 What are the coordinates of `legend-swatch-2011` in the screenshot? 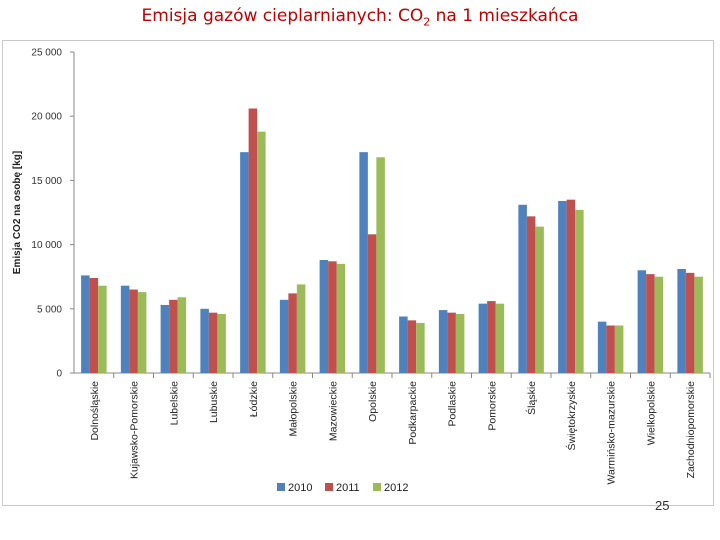 It's located at (329, 487).